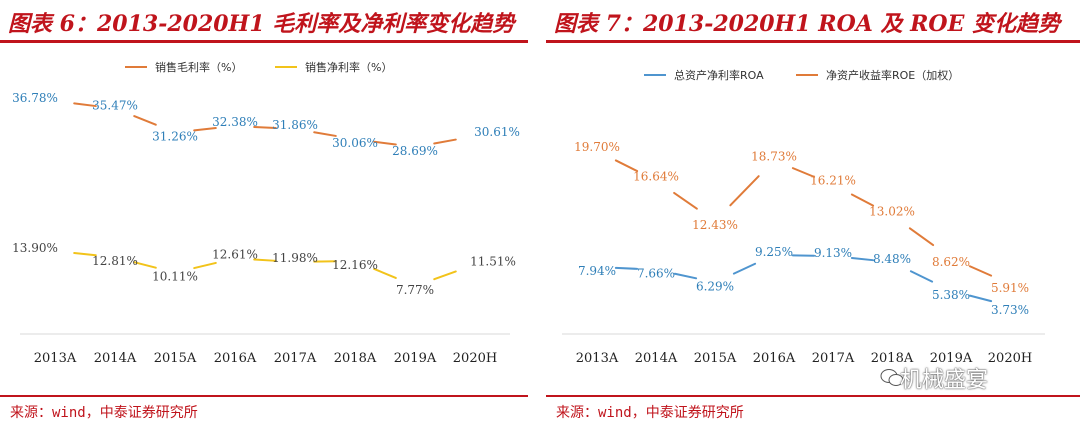 This screenshot has height=427, width=1080. What do you see at coordinates (656, 274) in the screenshot?
I see `data-label: 7.66%` at bounding box center [656, 274].